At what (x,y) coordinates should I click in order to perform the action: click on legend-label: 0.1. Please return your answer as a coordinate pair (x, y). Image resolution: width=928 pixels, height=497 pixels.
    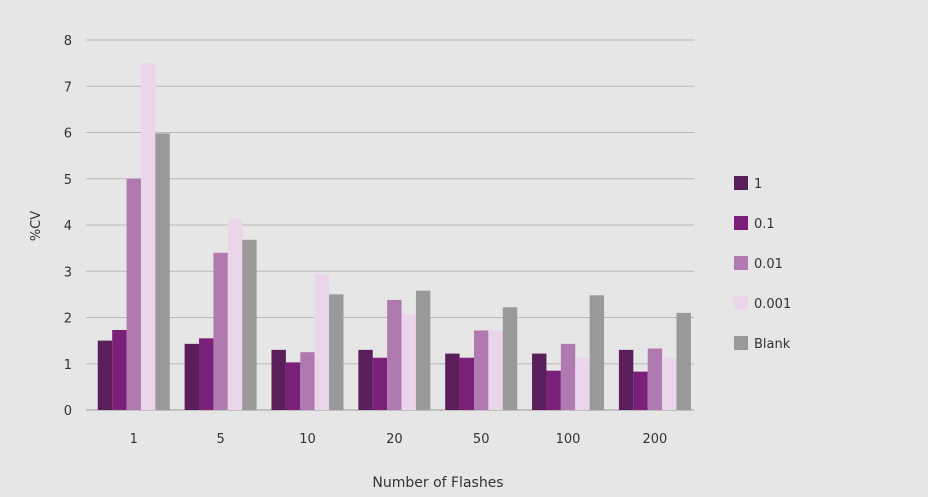
    Looking at the image, I should click on (764, 224).